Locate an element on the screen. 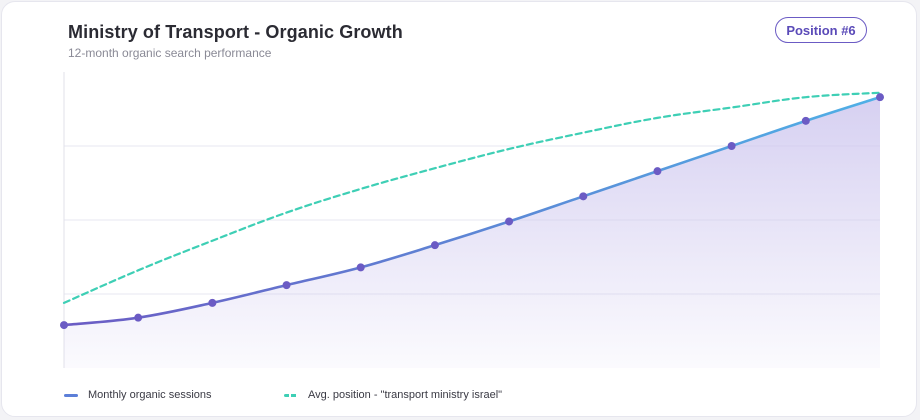 The width and height of the screenshot is (920, 420). legend-label-sessions: Monthly organic sessions is located at coordinates (150, 395).